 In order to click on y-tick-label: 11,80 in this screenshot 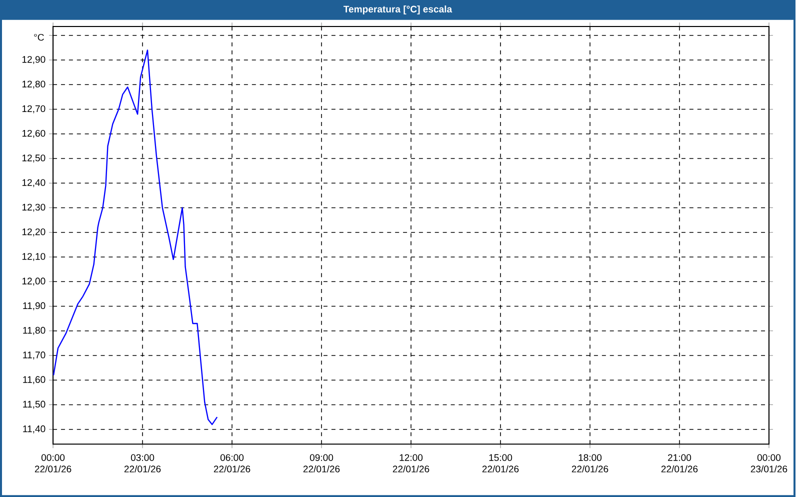, I will do `click(34, 330)`.